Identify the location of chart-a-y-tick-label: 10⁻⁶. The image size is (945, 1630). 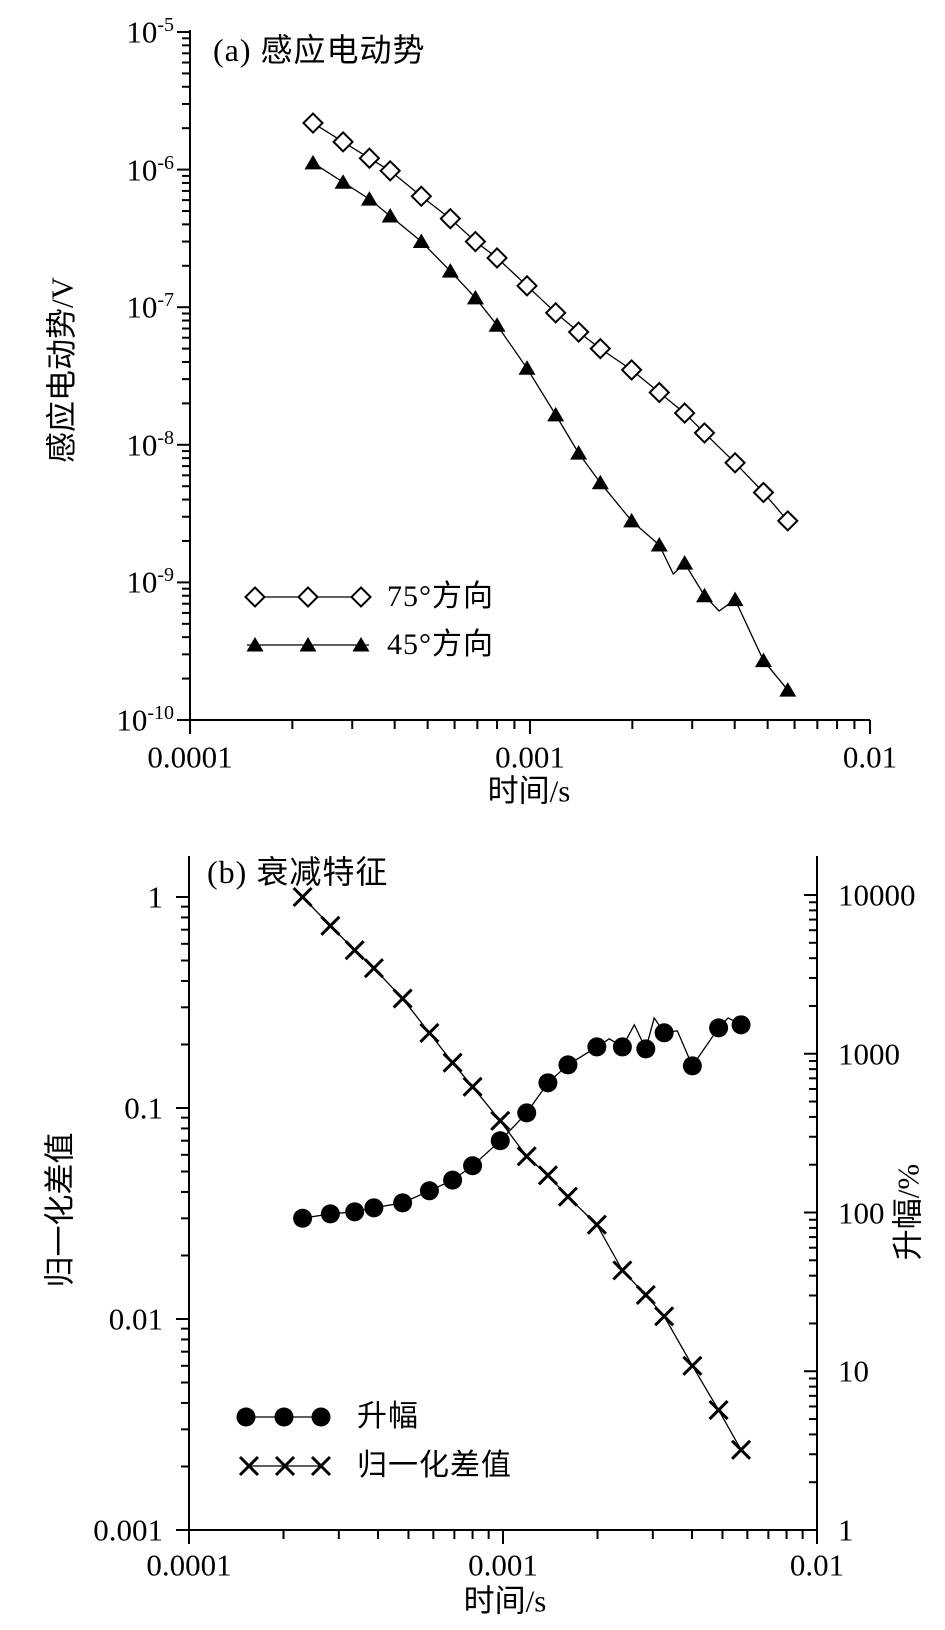
(150, 169).